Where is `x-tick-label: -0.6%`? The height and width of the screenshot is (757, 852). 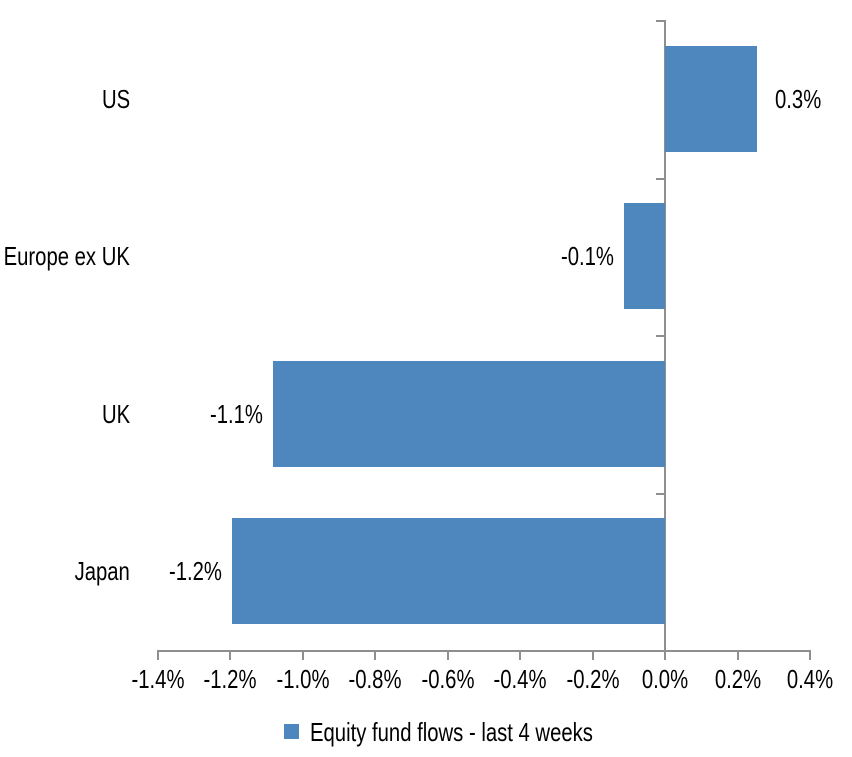 x-tick-label: -0.6% is located at coordinates (447, 679).